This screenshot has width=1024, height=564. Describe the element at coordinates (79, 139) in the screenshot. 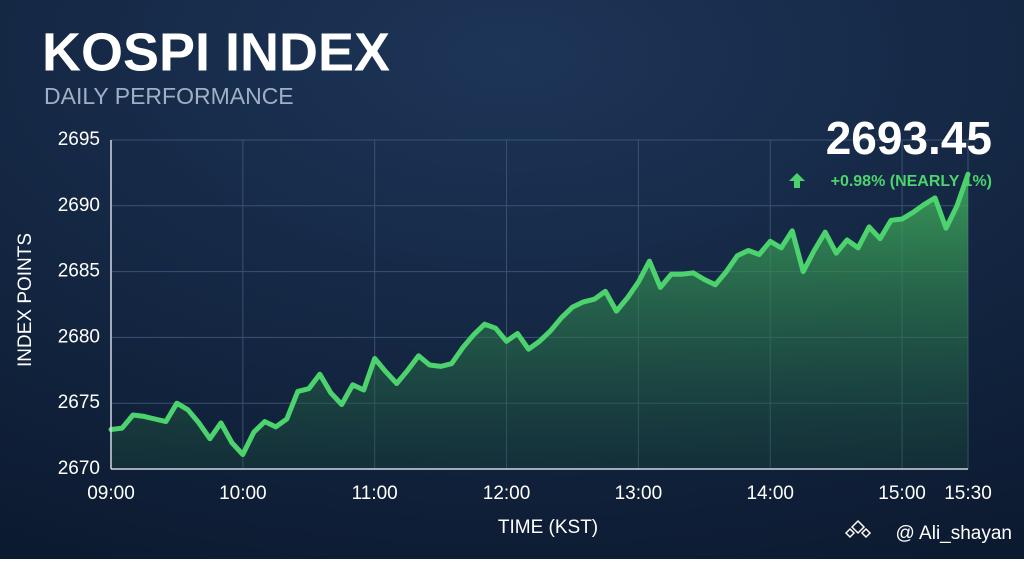

I see `y-tick-label: 2695` at that location.